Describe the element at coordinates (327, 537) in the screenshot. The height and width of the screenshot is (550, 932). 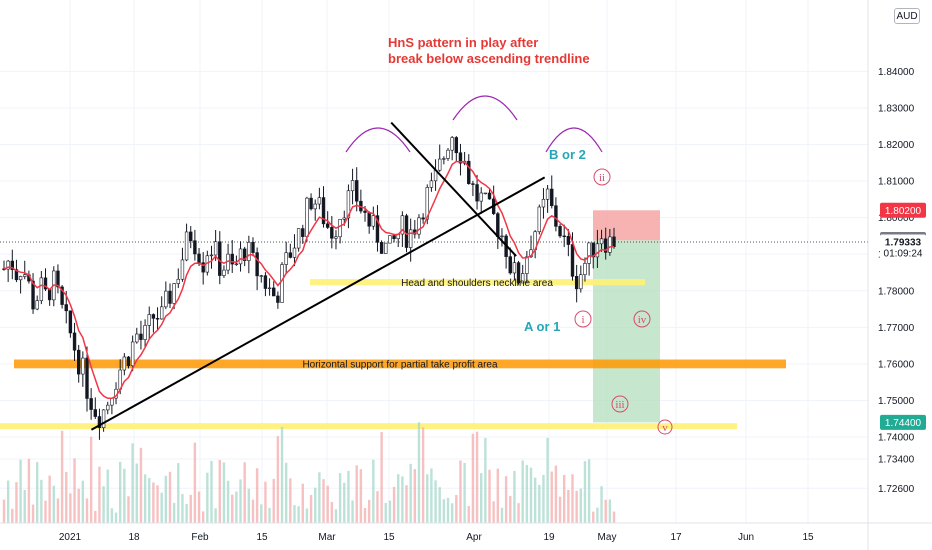
I see `time-tick-label: Mar` at that location.